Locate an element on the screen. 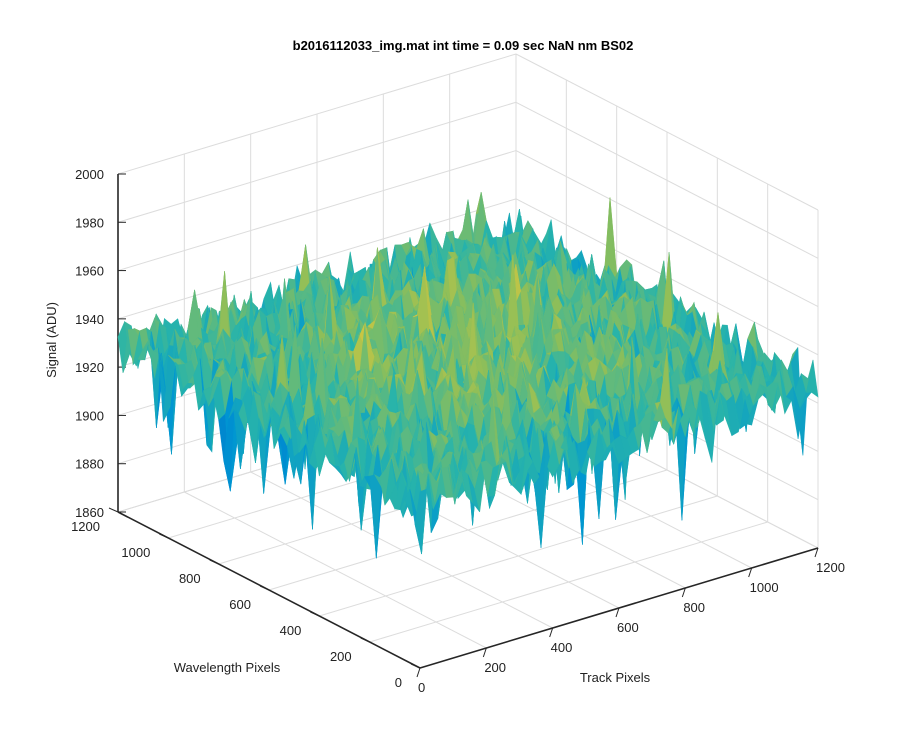 The height and width of the screenshot is (750, 900). z-axis-label: Signal (ADU) is located at coordinates (51, 340).